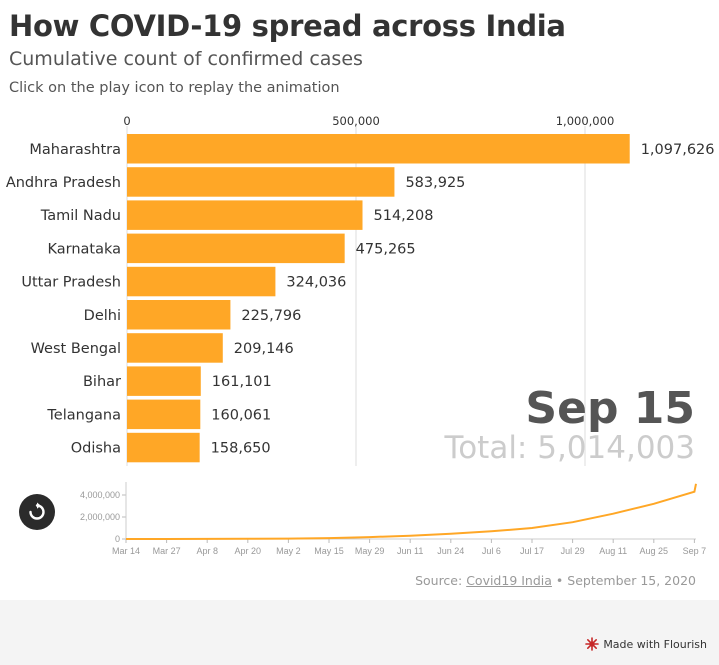 The height and width of the screenshot is (665, 719). I want to click on x-tick-label: Jun 11, so click(410, 551).